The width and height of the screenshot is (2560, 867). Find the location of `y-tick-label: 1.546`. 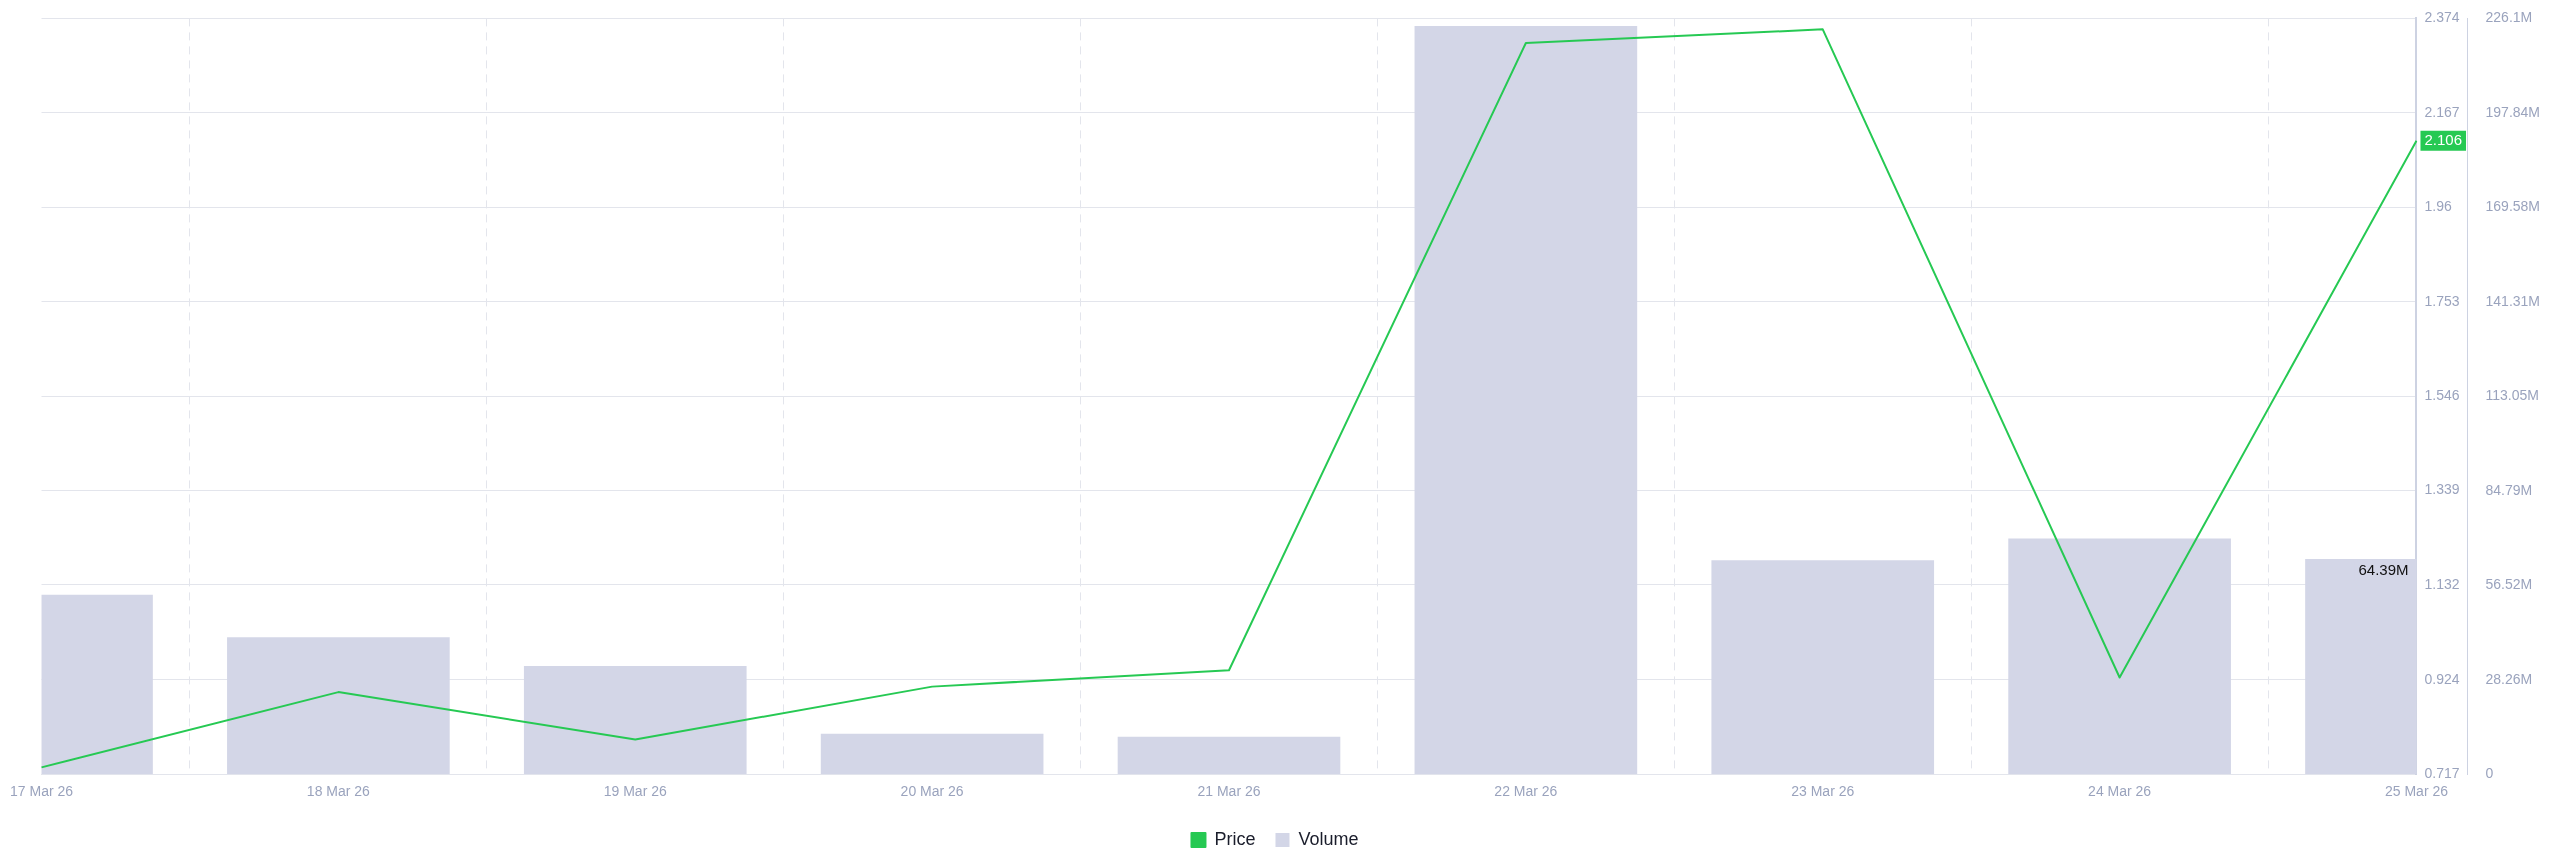

y-tick-label: 1.546 is located at coordinates (2442, 394).